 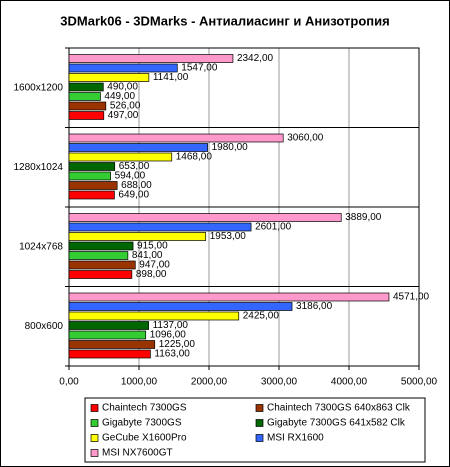 I want to click on value-label: 1980,00, so click(x=230, y=147).